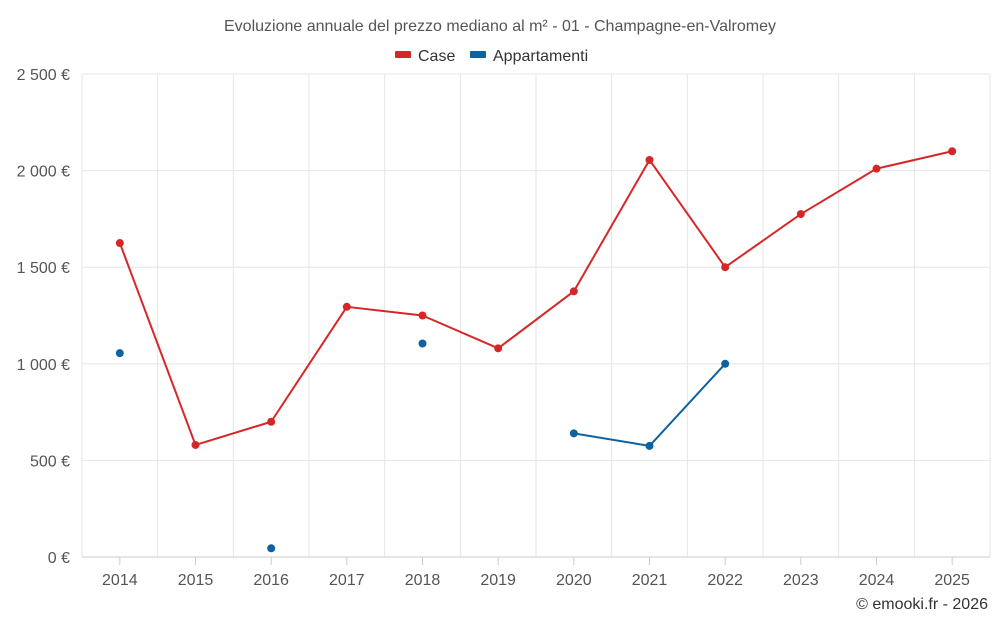  What do you see at coordinates (573, 433) in the screenshot?
I see `data-point-appartamenti-2020` at bounding box center [573, 433].